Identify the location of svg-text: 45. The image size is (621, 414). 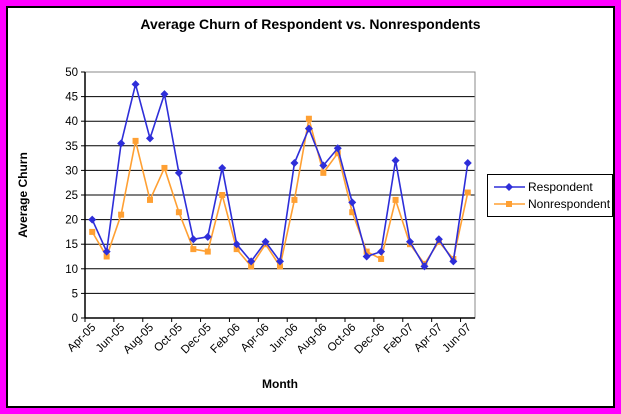
(71, 98).